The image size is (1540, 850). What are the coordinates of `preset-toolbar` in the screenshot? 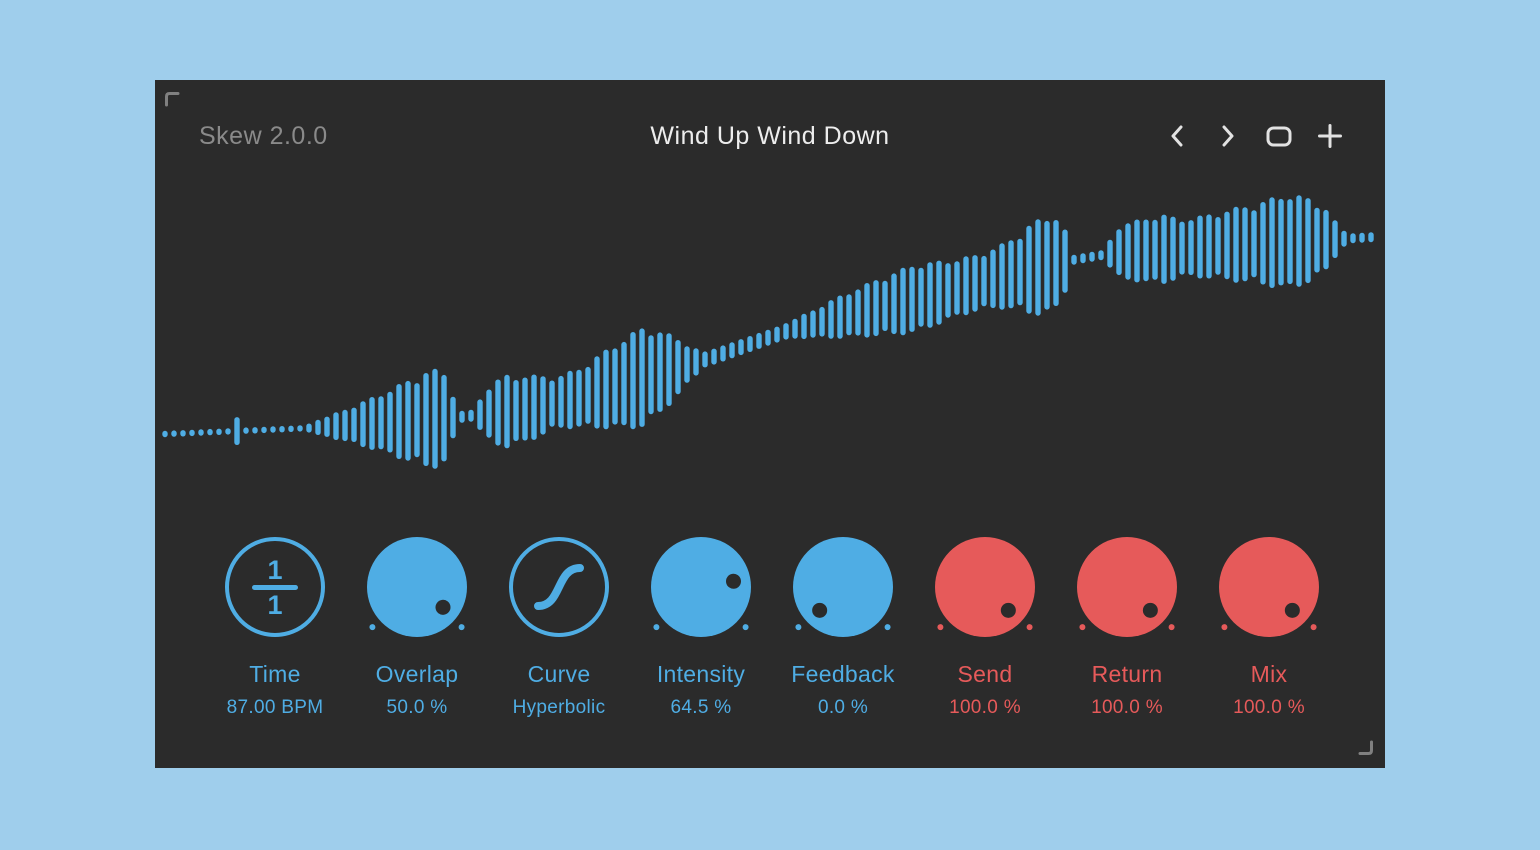 It's located at (1253, 136).